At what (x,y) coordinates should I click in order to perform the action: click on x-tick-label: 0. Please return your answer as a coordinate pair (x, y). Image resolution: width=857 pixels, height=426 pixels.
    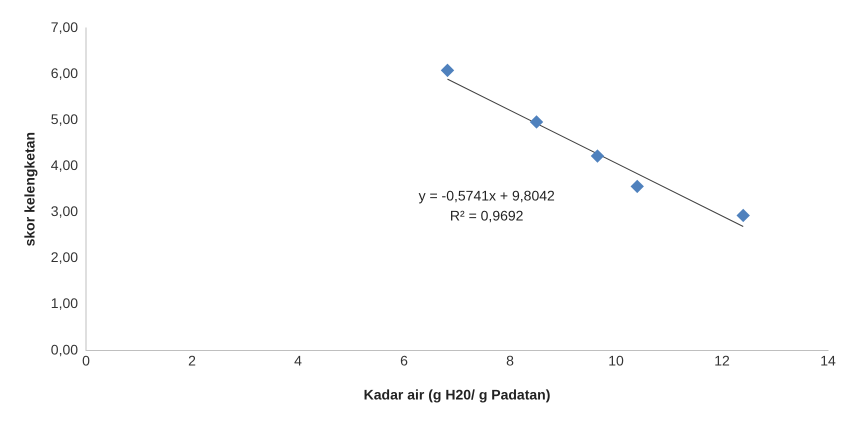
    Looking at the image, I should click on (86, 360).